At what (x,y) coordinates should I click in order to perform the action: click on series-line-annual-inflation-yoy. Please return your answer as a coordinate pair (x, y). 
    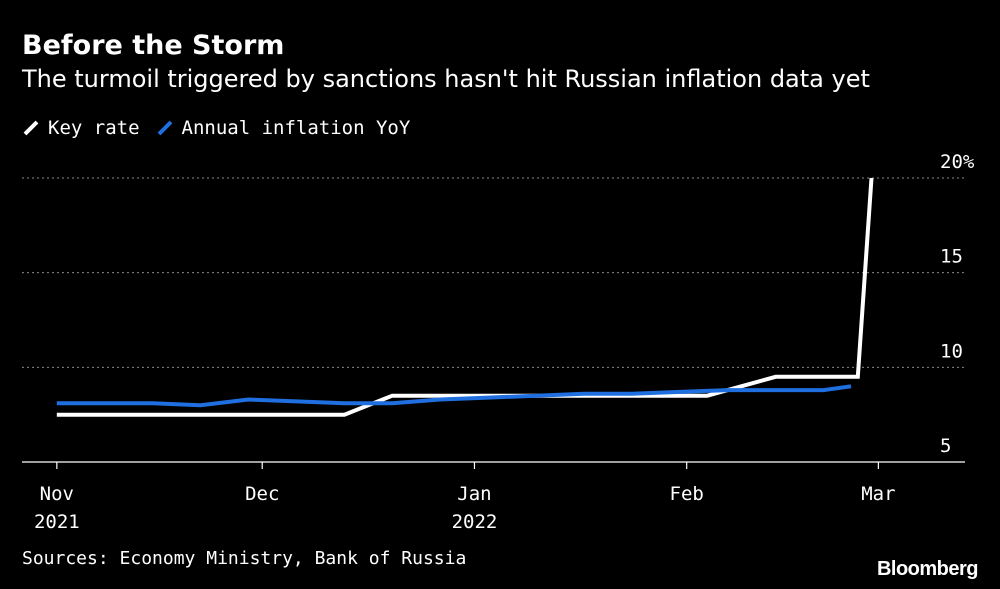
    Looking at the image, I should click on (454, 396).